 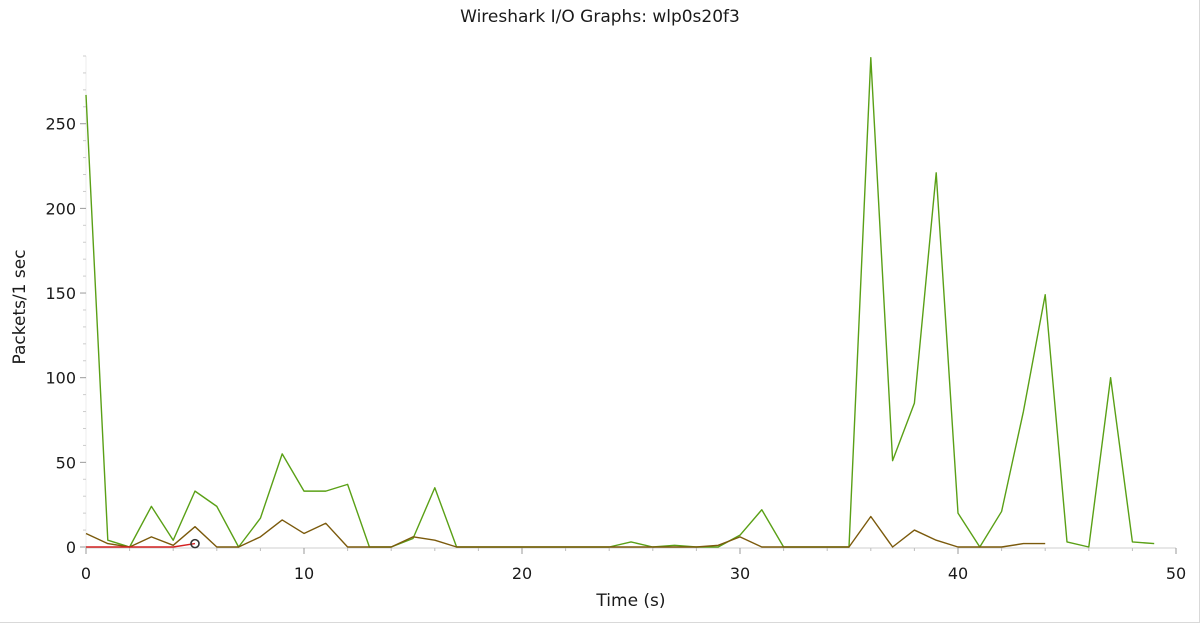 What do you see at coordinates (86, 573) in the screenshot?
I see `x-tick-label: 0` at bounding box center [86, 573].